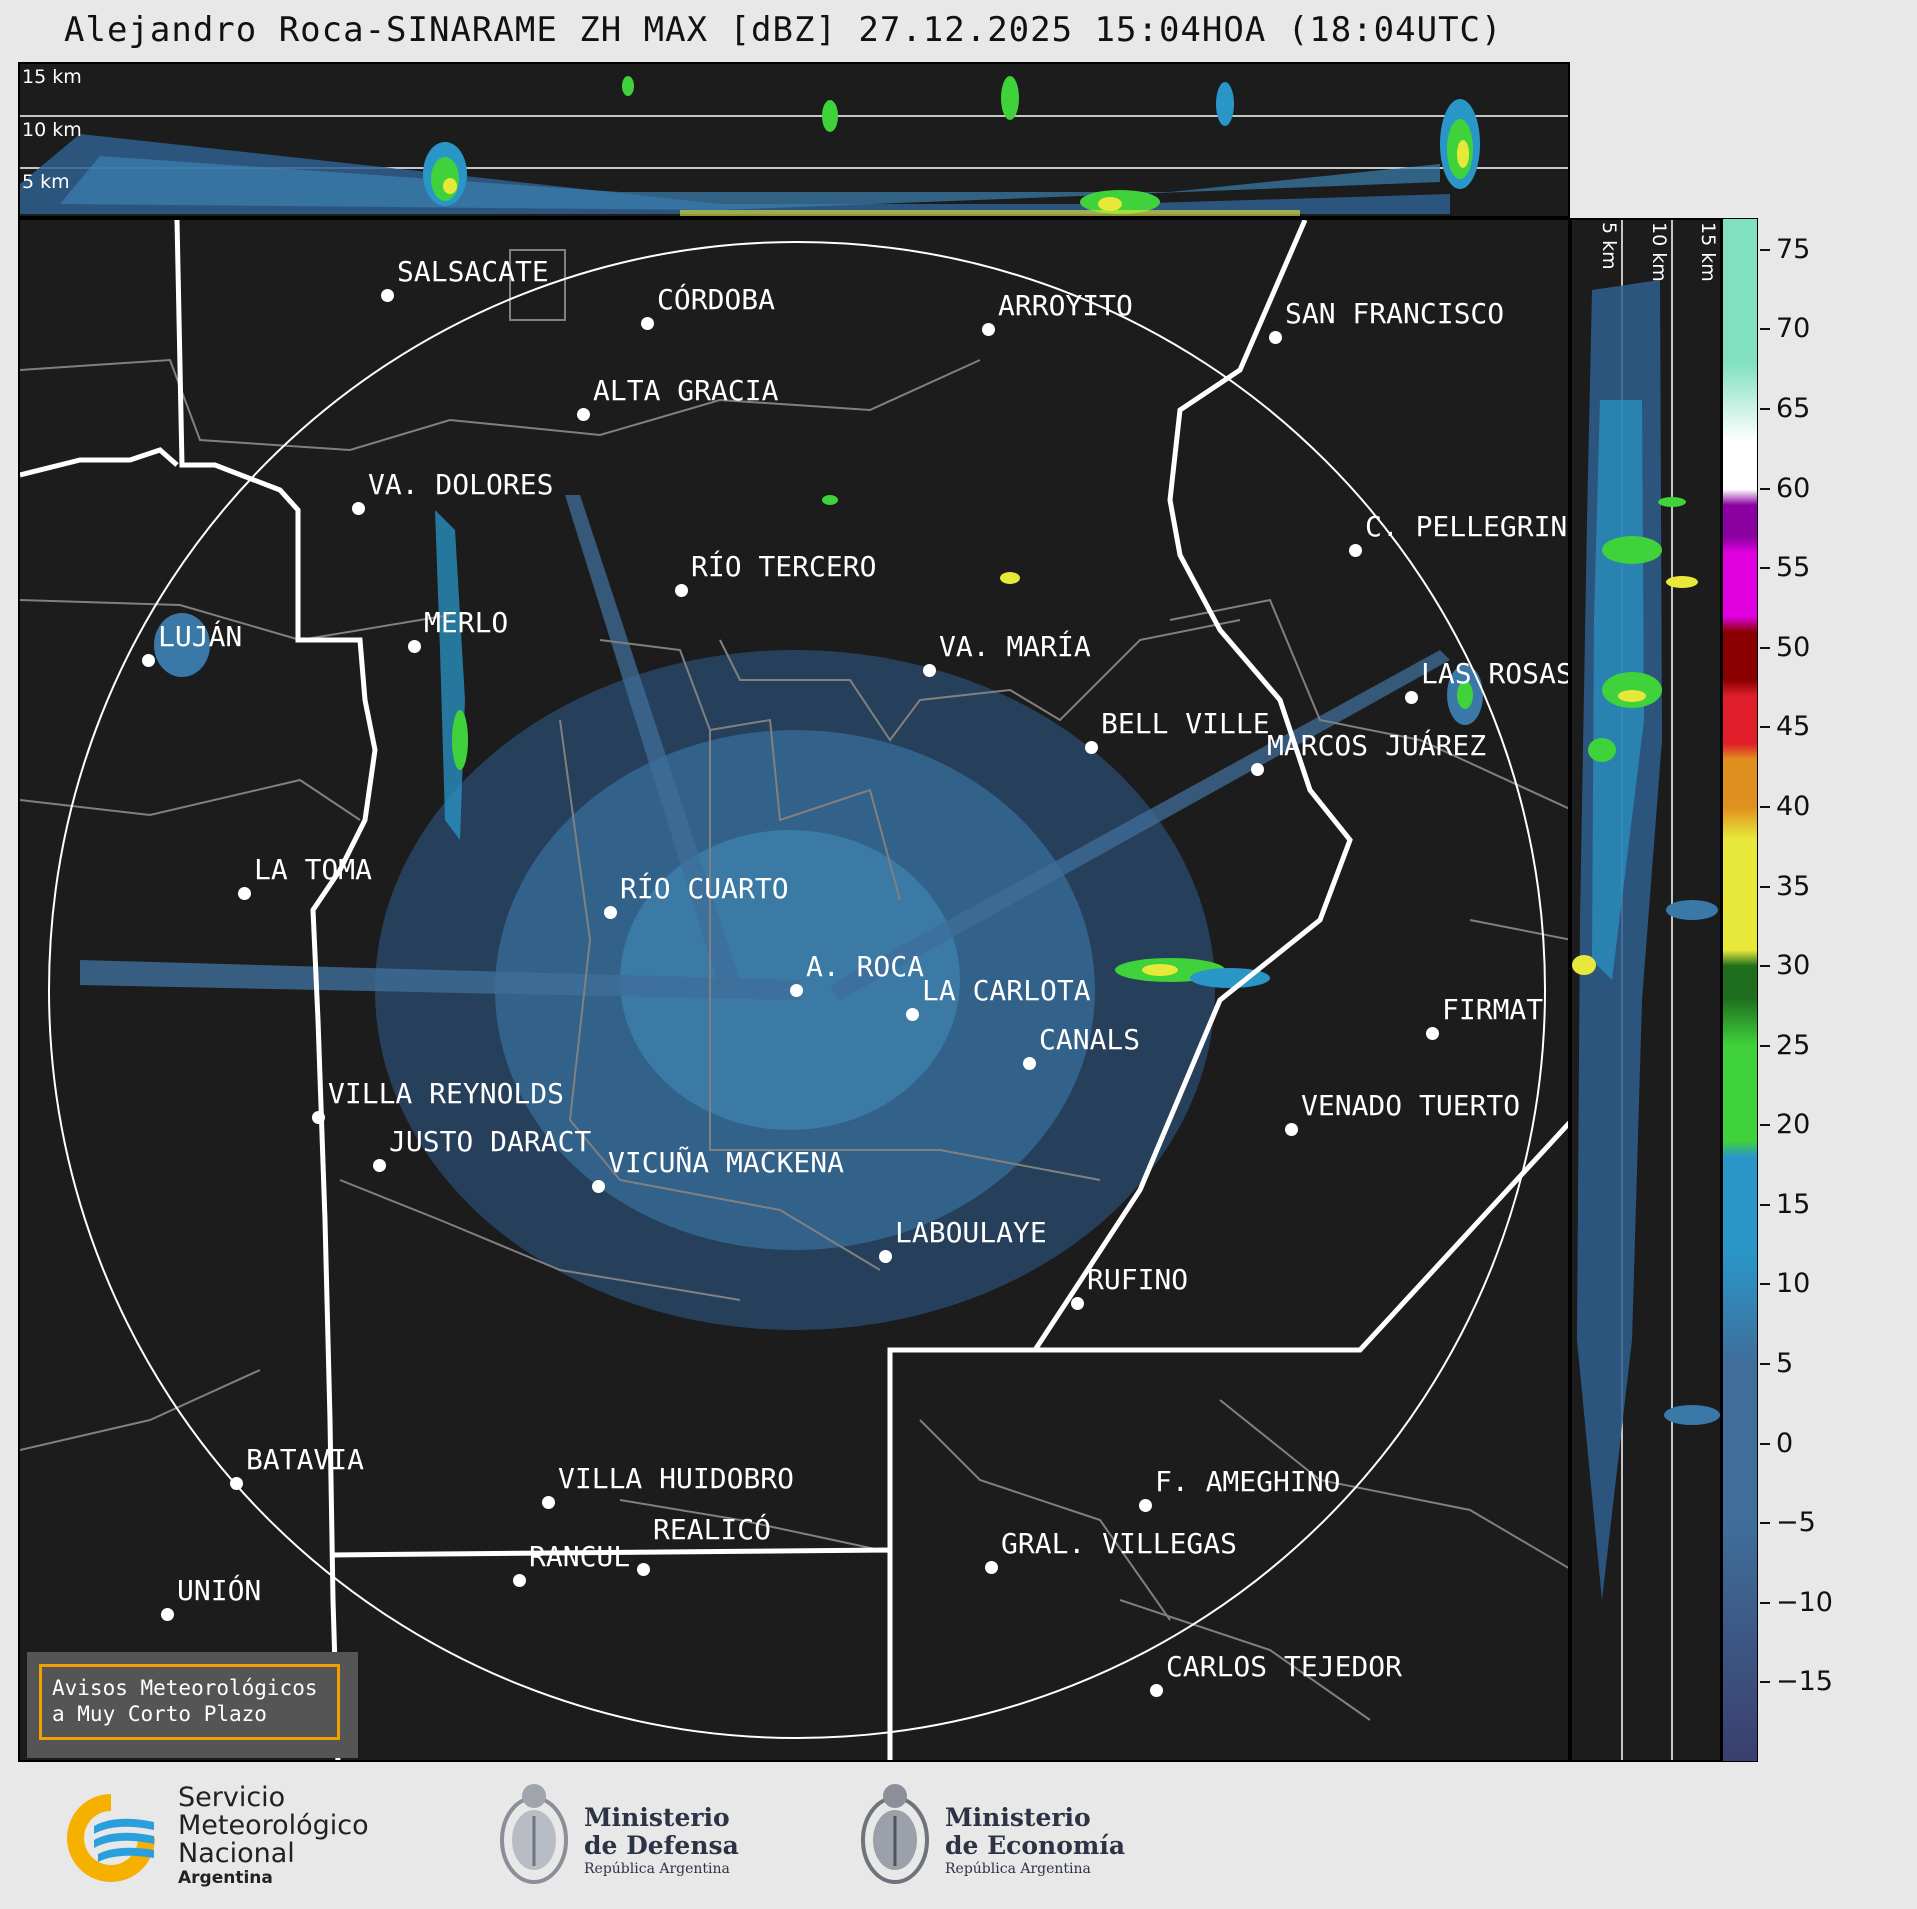 The height and width of the screenshot is (1909, 1917). I want to click on colorbar-tick-label: 5, so click(1785, 1364).